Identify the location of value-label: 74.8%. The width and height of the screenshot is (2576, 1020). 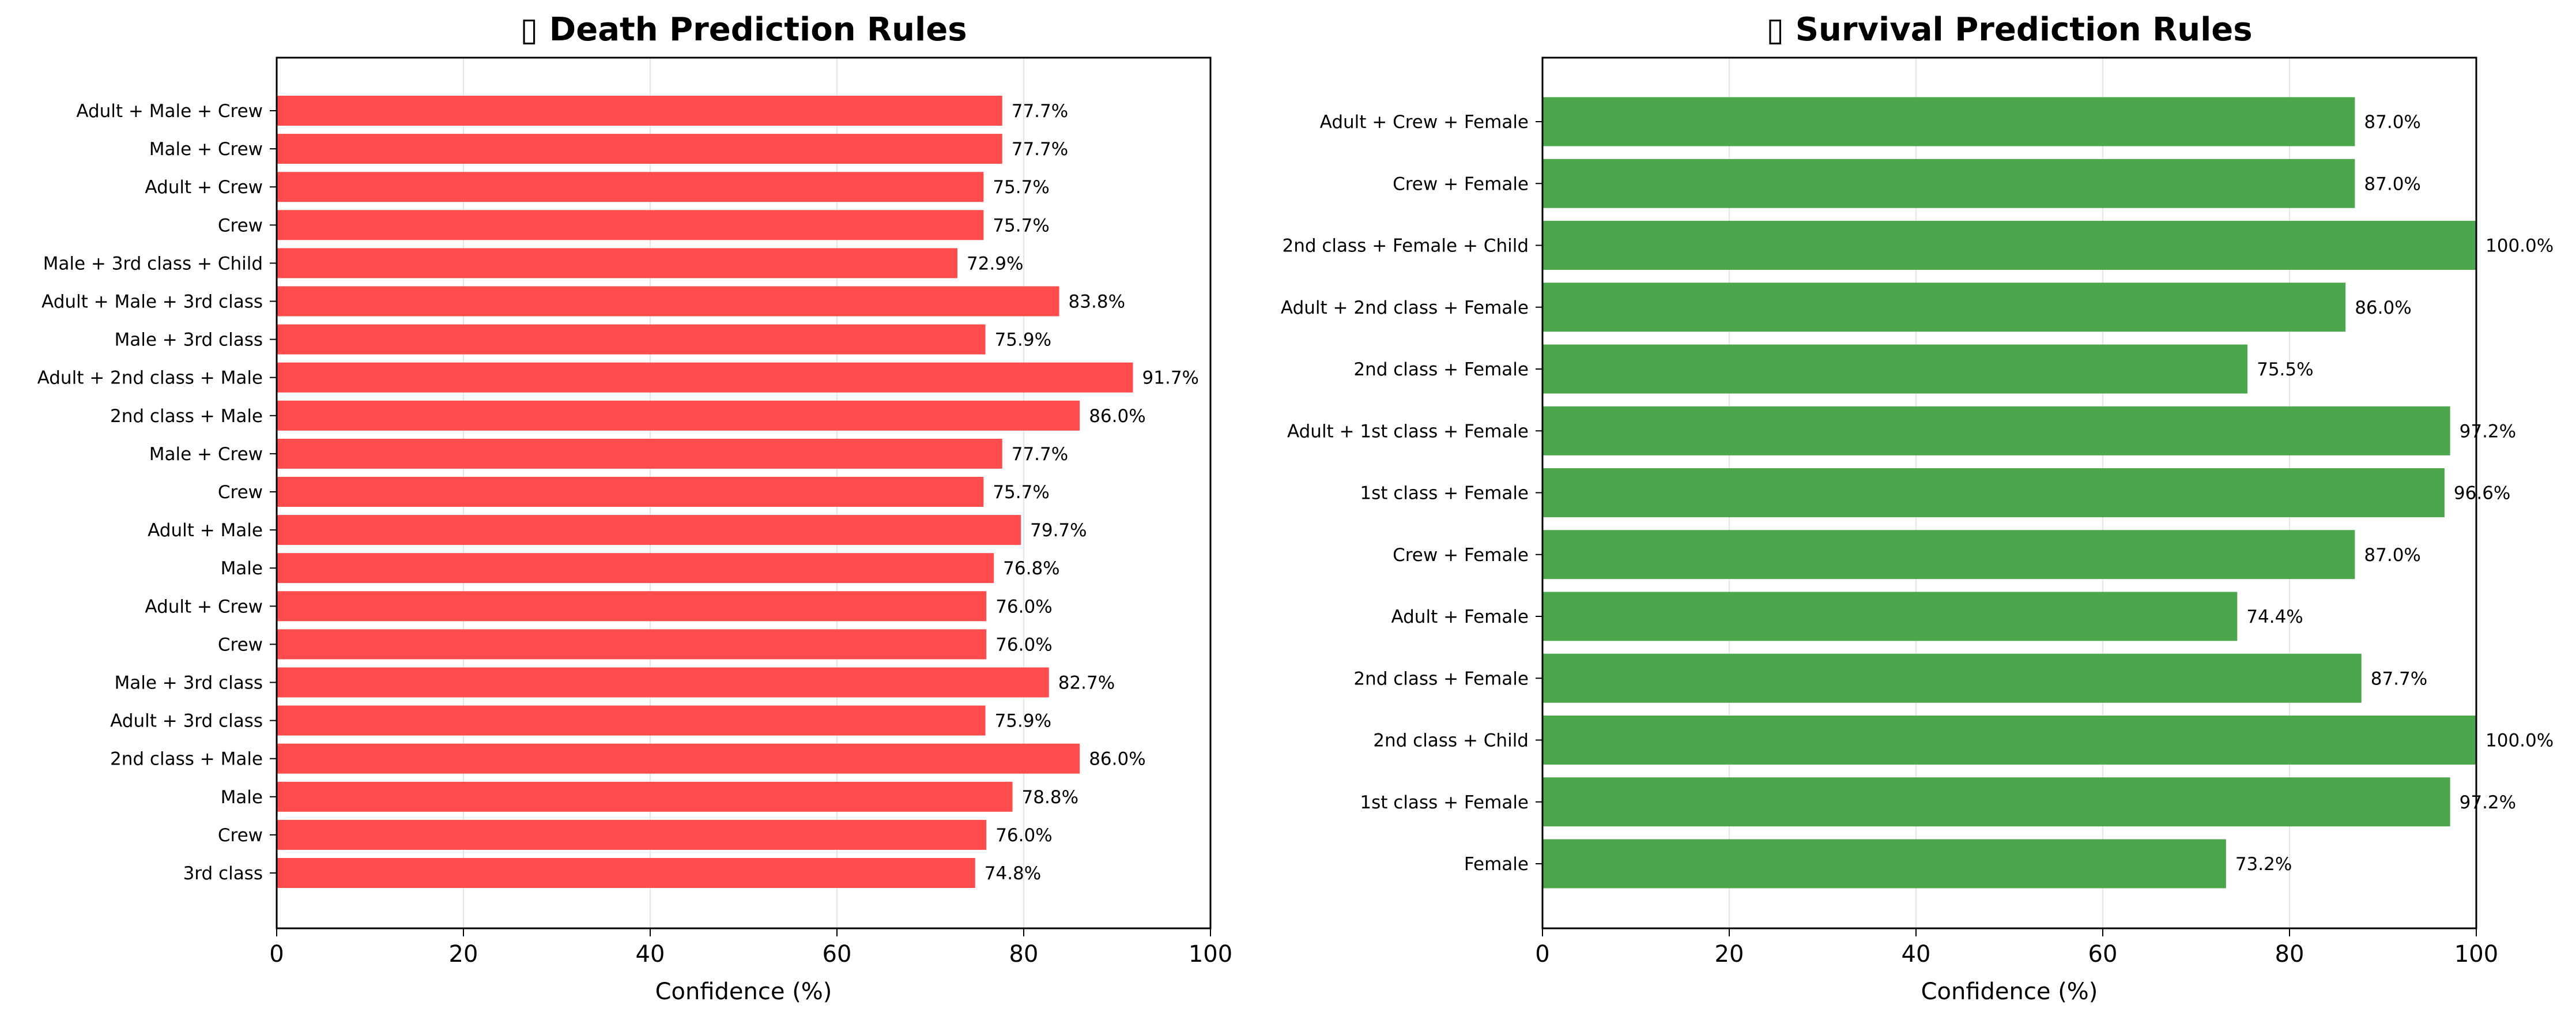
(1013, 873).